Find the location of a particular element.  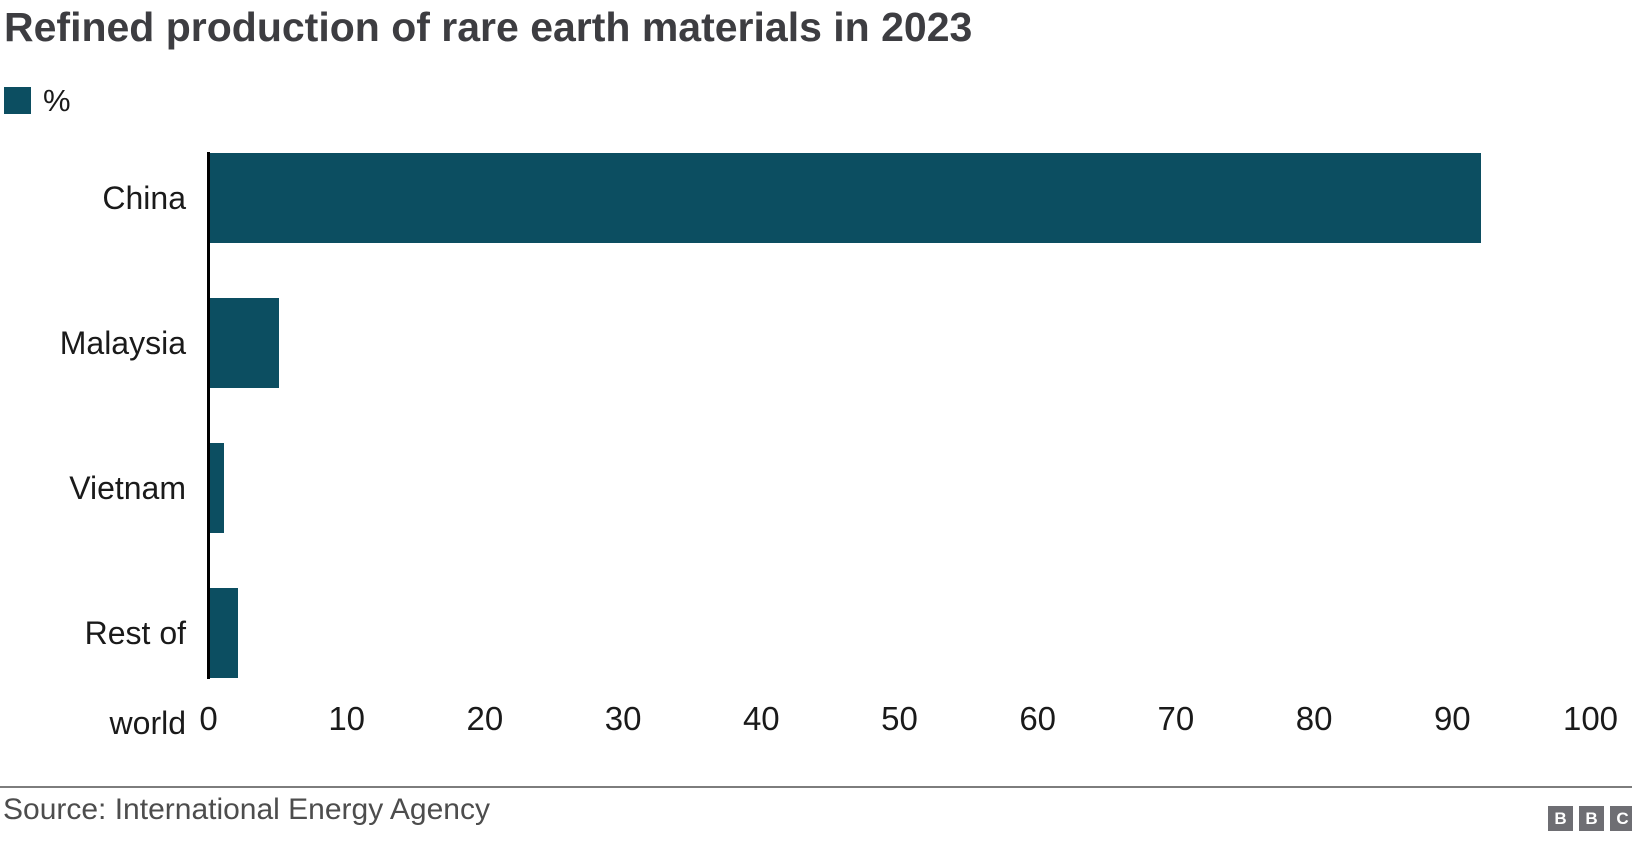

bbc-logo-letter: C is located at coordinates (1621, 818).